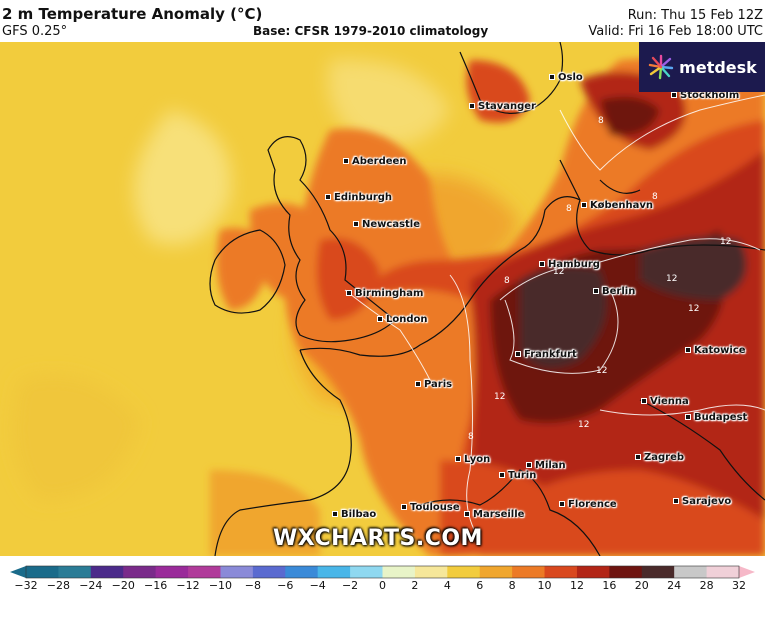 The width and height of the screenshot is (765, 618). Describe the element at coordinates (26, 585) in the screenshot. I see `scale-tick-label: −32` at that location.